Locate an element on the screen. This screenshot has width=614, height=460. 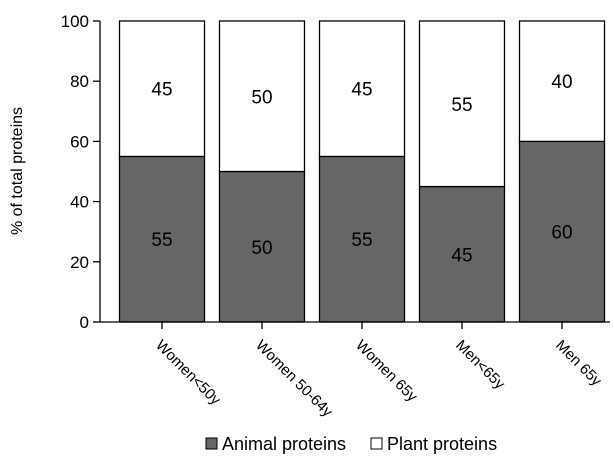
y-tick-label: 20 is located at coordinates (79, 262).